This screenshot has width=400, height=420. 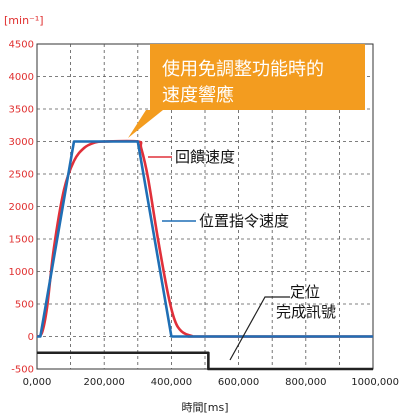 What do you see at coordinates (204, 407) in the screenshot?
I see `x-axis-label: 時間[ms]` at bounding box center [204, 407].